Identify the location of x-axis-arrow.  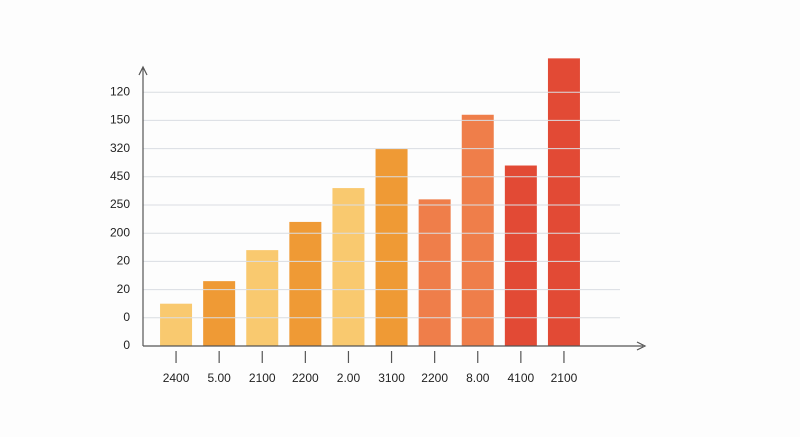
(641, 346).